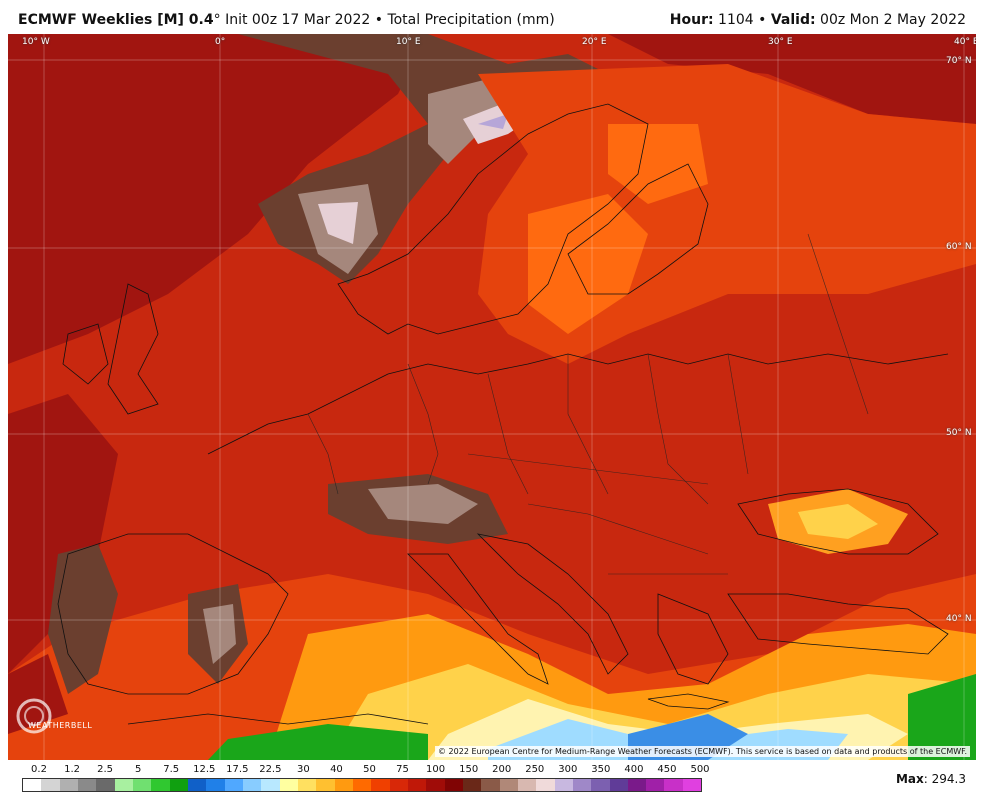  Describe the element at coordinates (959, 61) in the screenshot. I see `lat-label-70n: 70° N` at that location.